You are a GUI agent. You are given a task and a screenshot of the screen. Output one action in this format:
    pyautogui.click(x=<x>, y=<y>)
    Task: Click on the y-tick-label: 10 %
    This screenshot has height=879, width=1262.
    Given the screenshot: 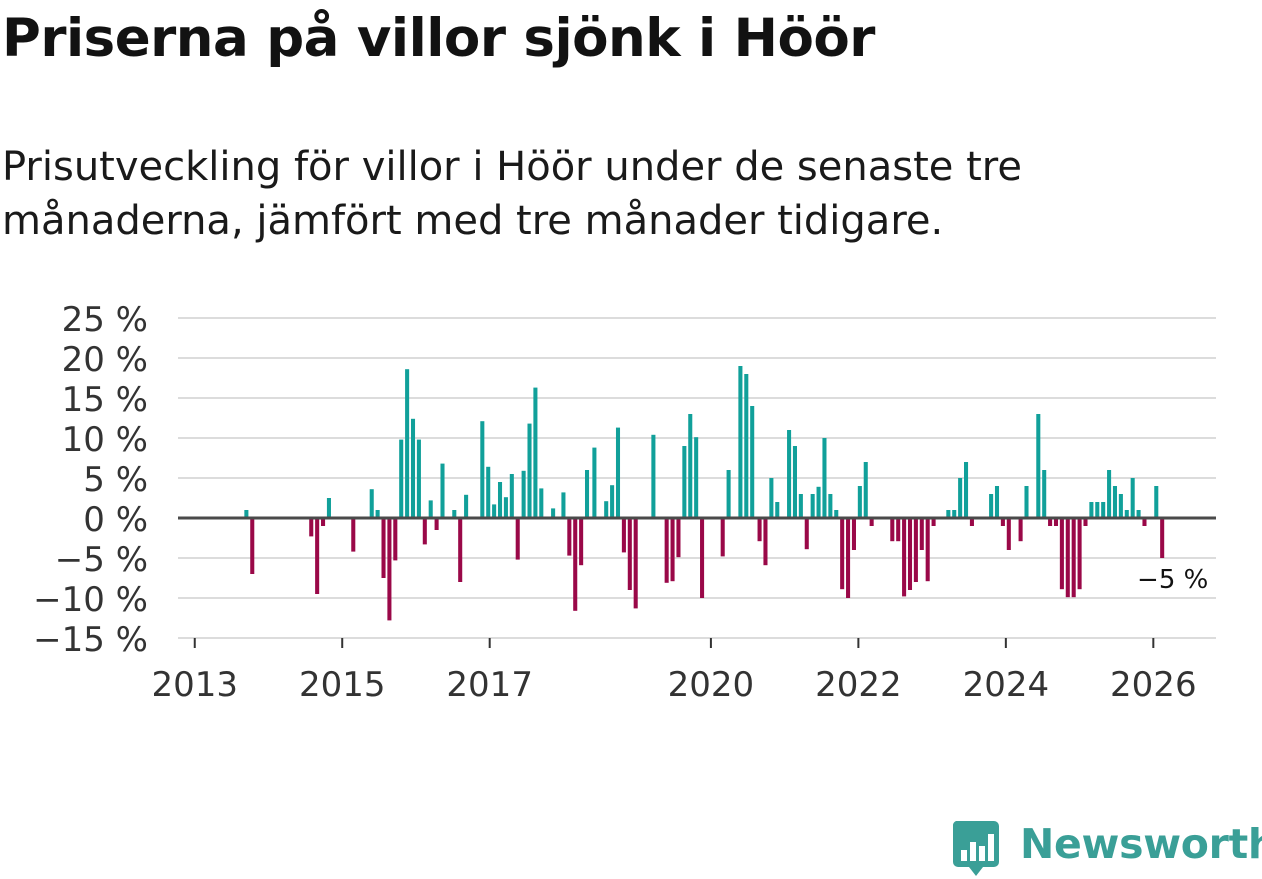 What is the action you would take?
    pyautogui.click(x=105, y=440)
    